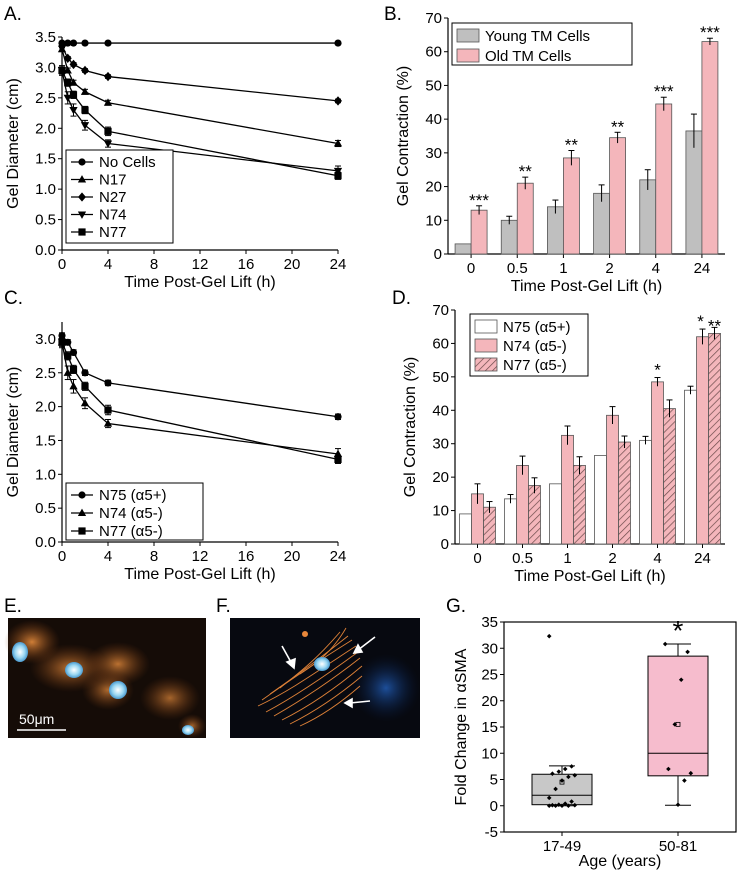 Image resolution: width=750 pixels, height=870 pixels. I want to click on panel-label-d: D., so click(401, 298).